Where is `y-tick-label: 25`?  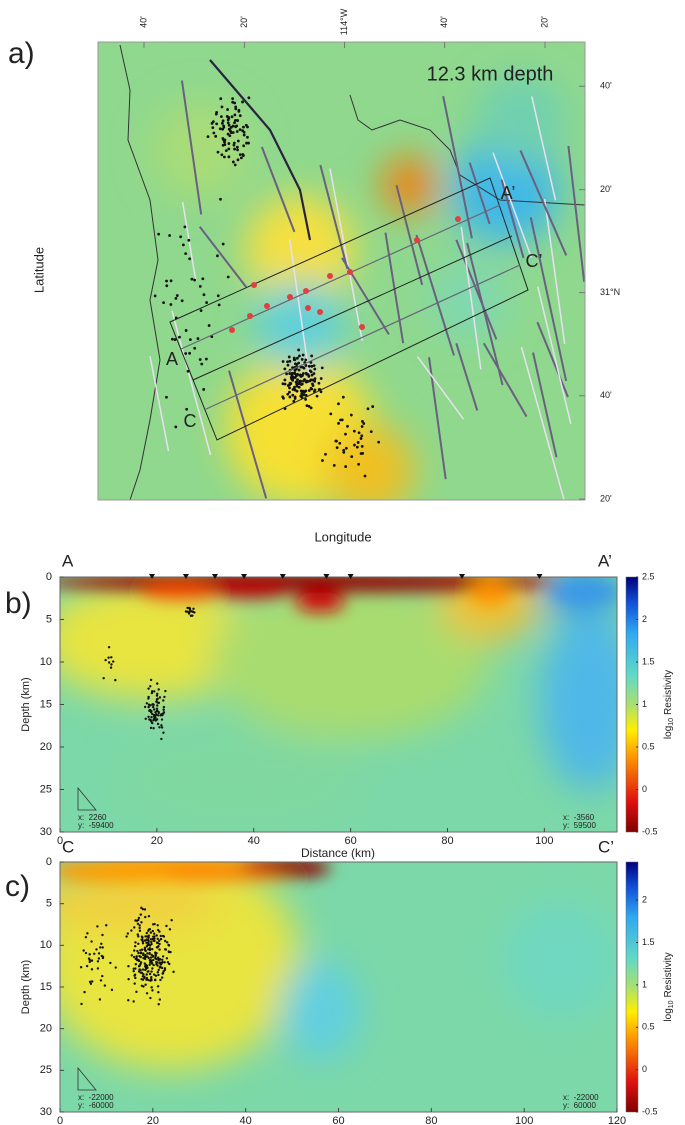
y-tick-label: 25 is located at coordinates (46, 789).